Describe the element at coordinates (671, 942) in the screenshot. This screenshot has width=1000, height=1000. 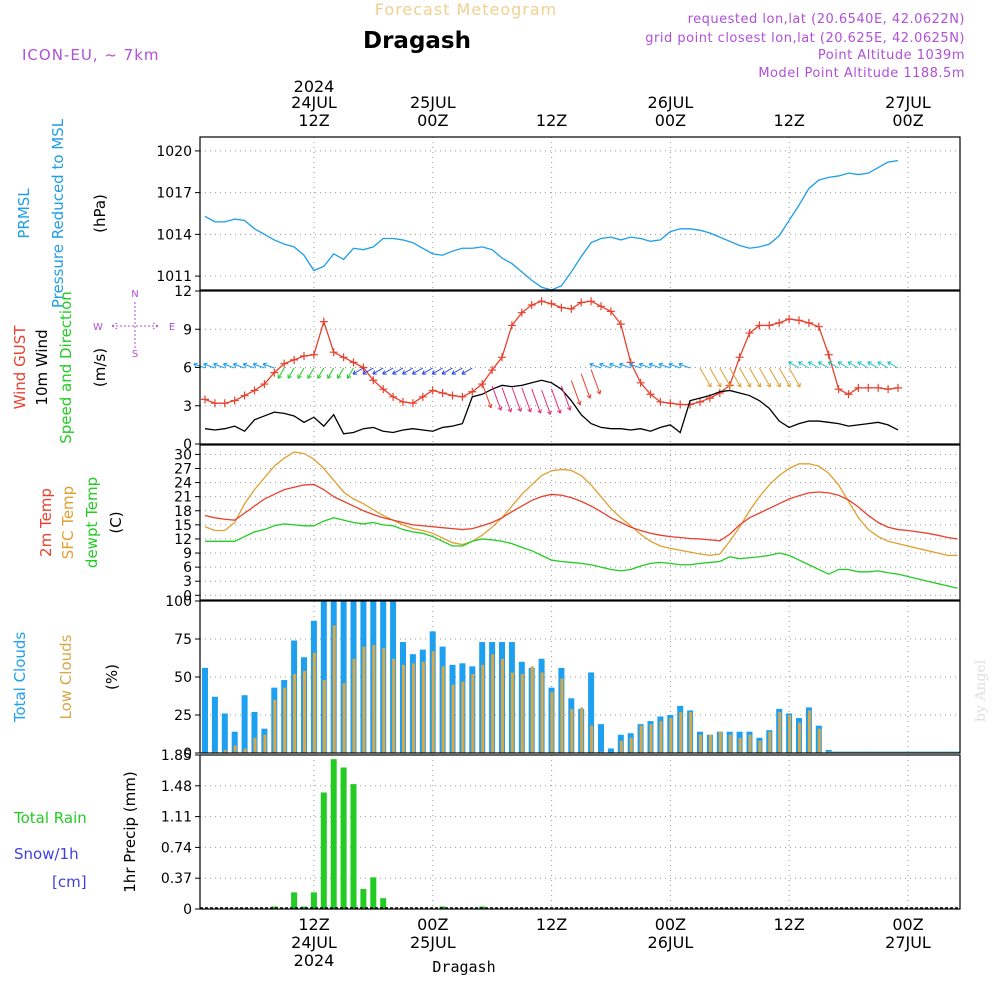
I see `bottom-tick-label: 26JUL` at that location.